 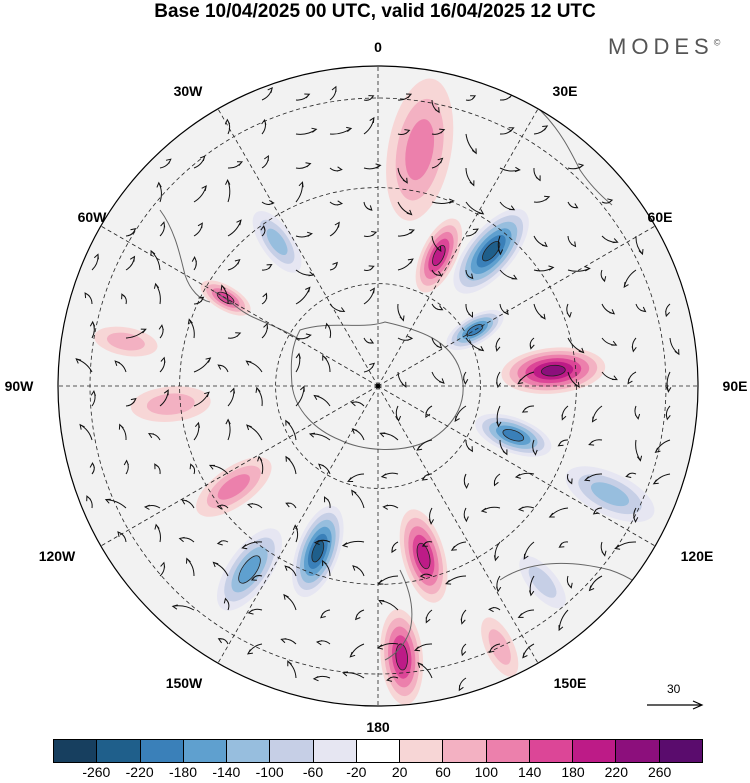 I want to click on colorbar-tick-label: -180, so click(x=183, y=772).